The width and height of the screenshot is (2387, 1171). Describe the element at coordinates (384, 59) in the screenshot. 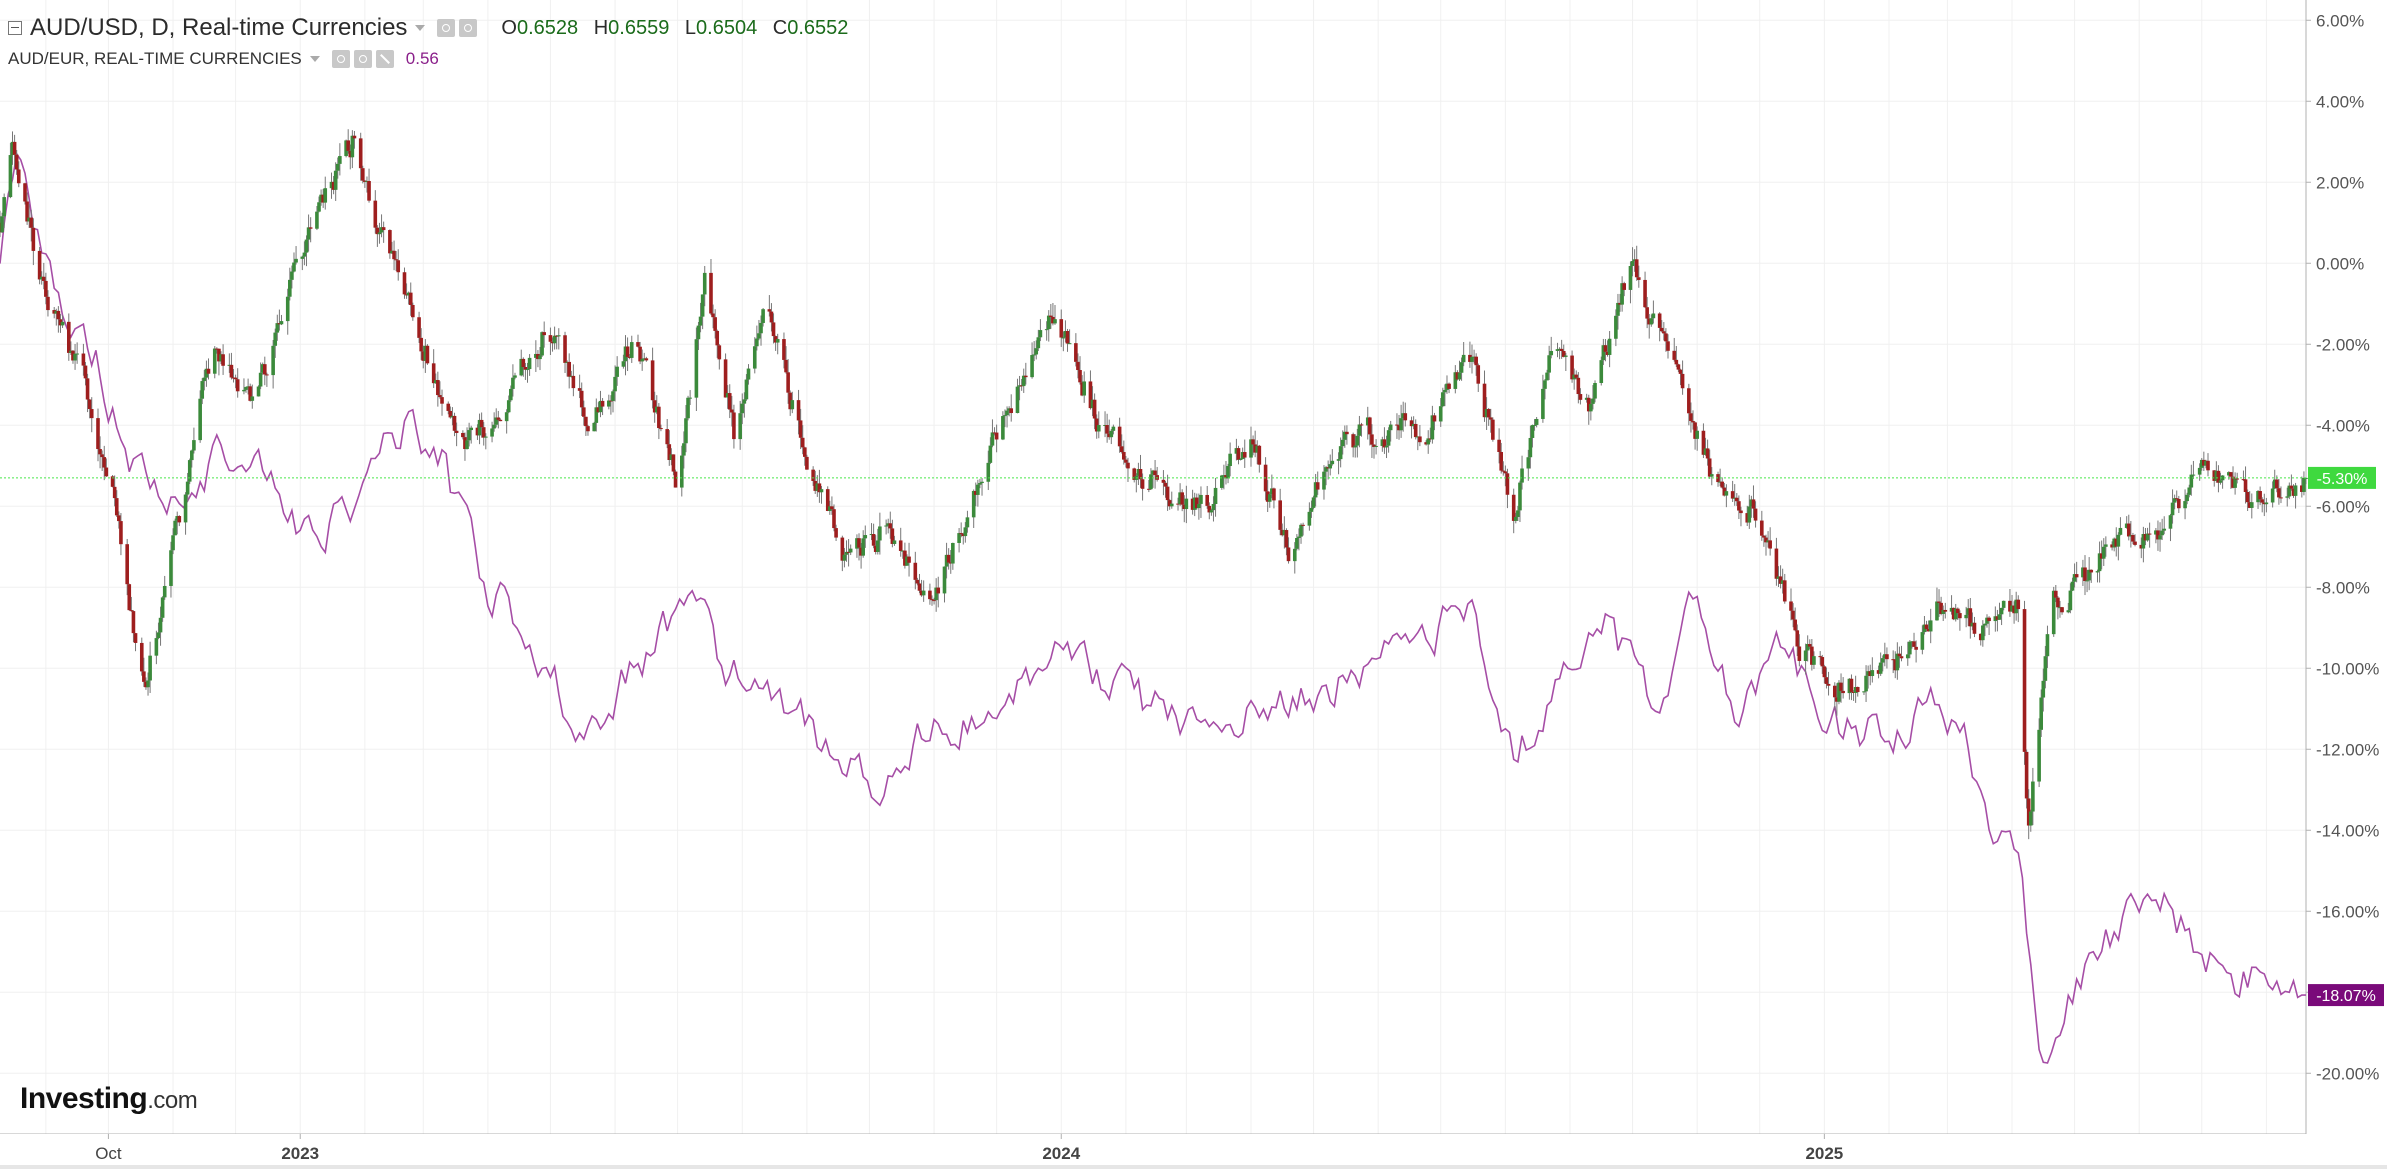

I see `close-icon` at that location.